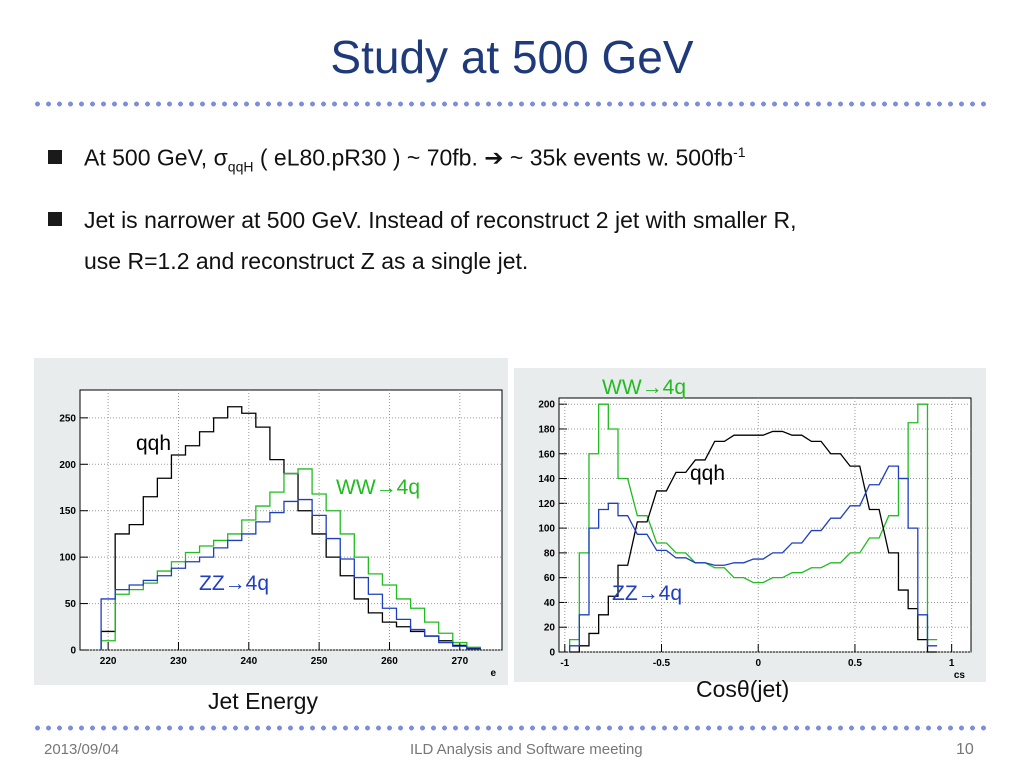  What do you see at coordinates (965, 749) in the screenshot?
I see `footer-page-number: 10` at bounding box center [965, 749].